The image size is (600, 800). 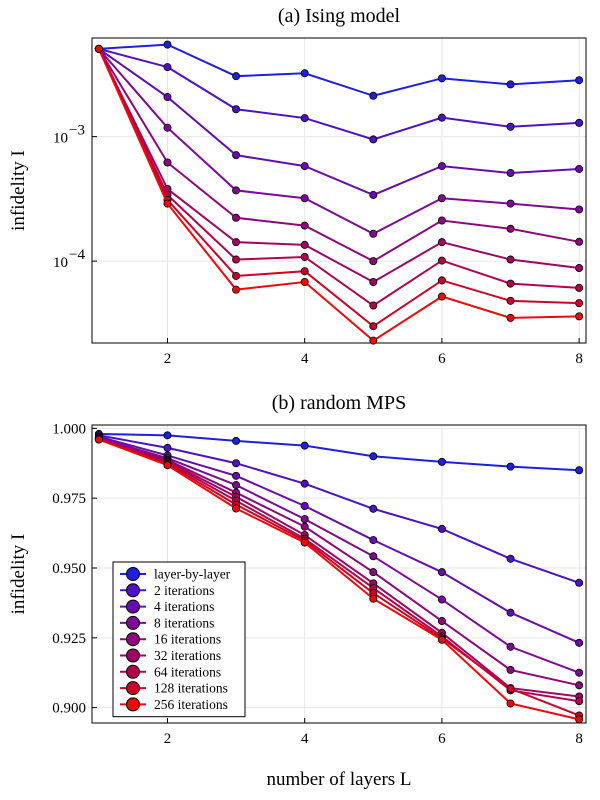 I want to click on legend-label: 32 iterations, so click(x=187, y=655).